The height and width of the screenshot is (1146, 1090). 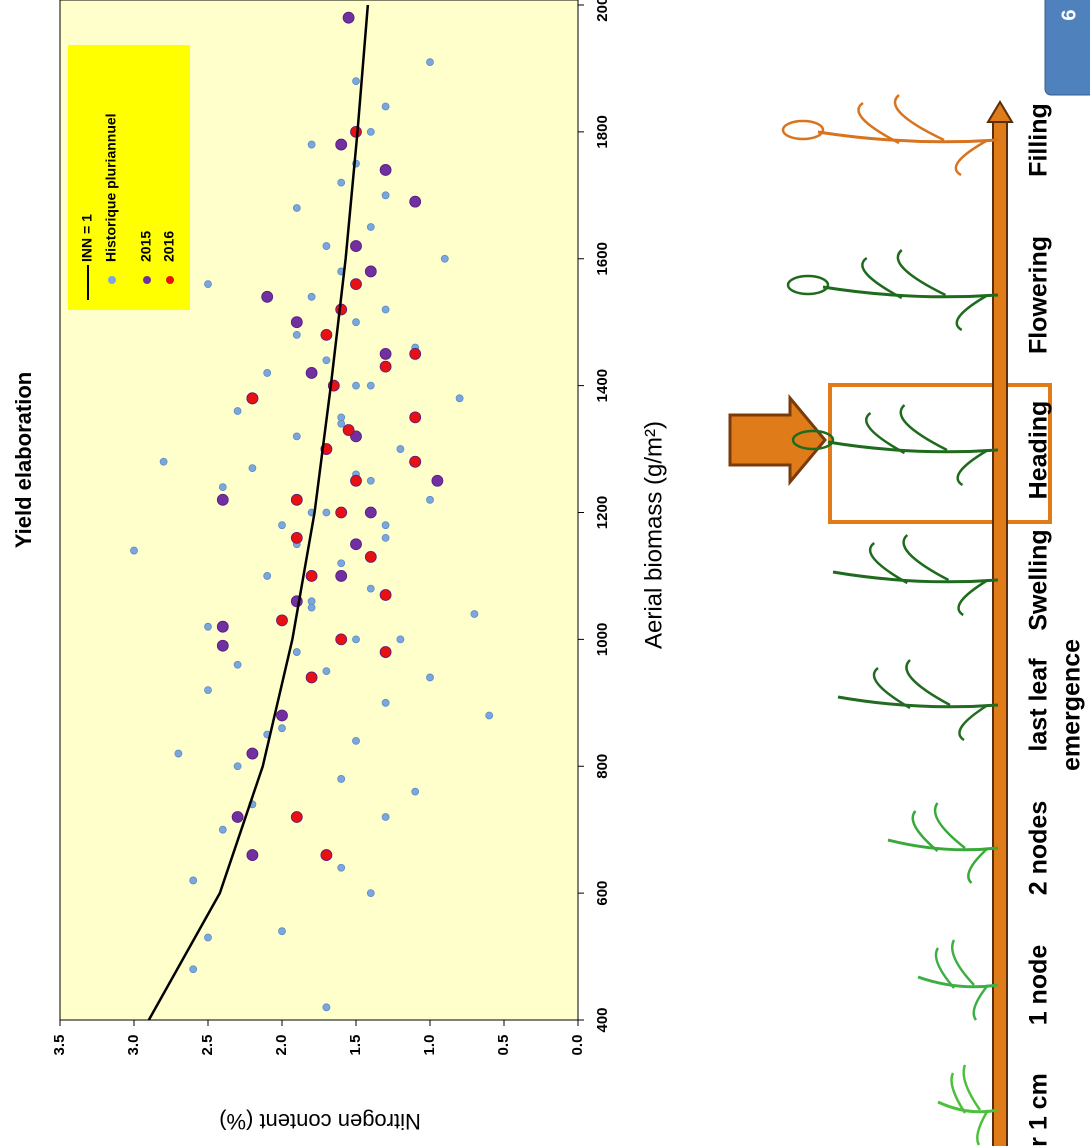 I want to click on stage-label: emergence, so click(x=1072, y=705).